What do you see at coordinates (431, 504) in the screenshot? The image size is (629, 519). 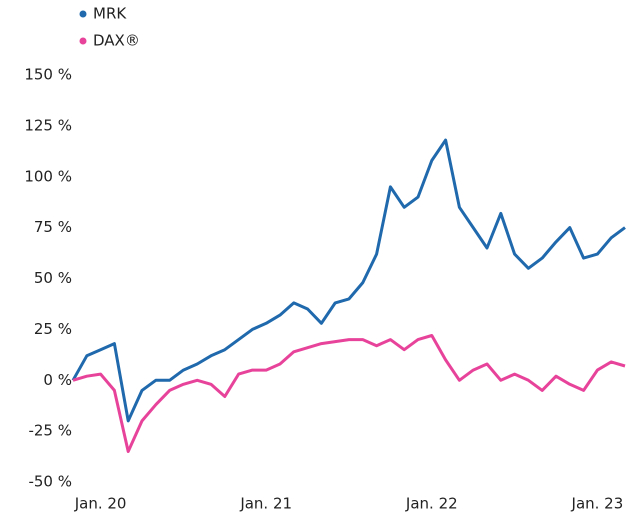 I see `x-tick-label: Jan. 22` at bounding box center [431, 504].